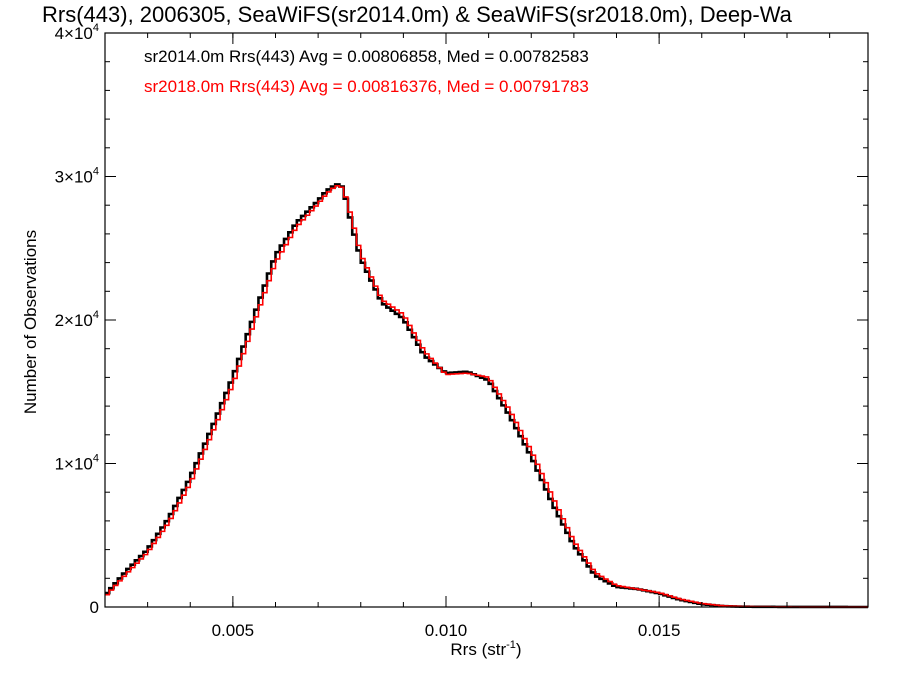 This screenshot has width=900, height=675. Describe the element at coordinates (511, 645) in the screenshot. I see `x-axis-label-superscript: -1` at that location.